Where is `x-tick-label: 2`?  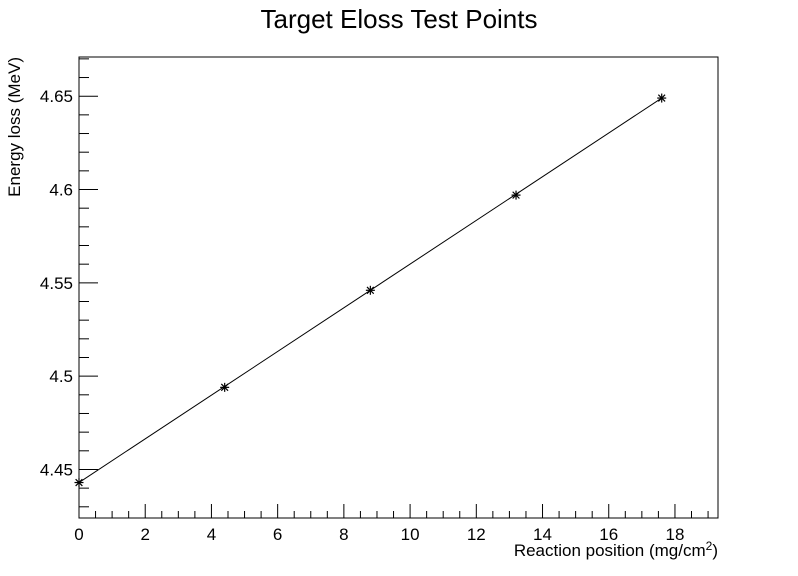
x-tick-label: 2 is located at coordinates (144, 534).